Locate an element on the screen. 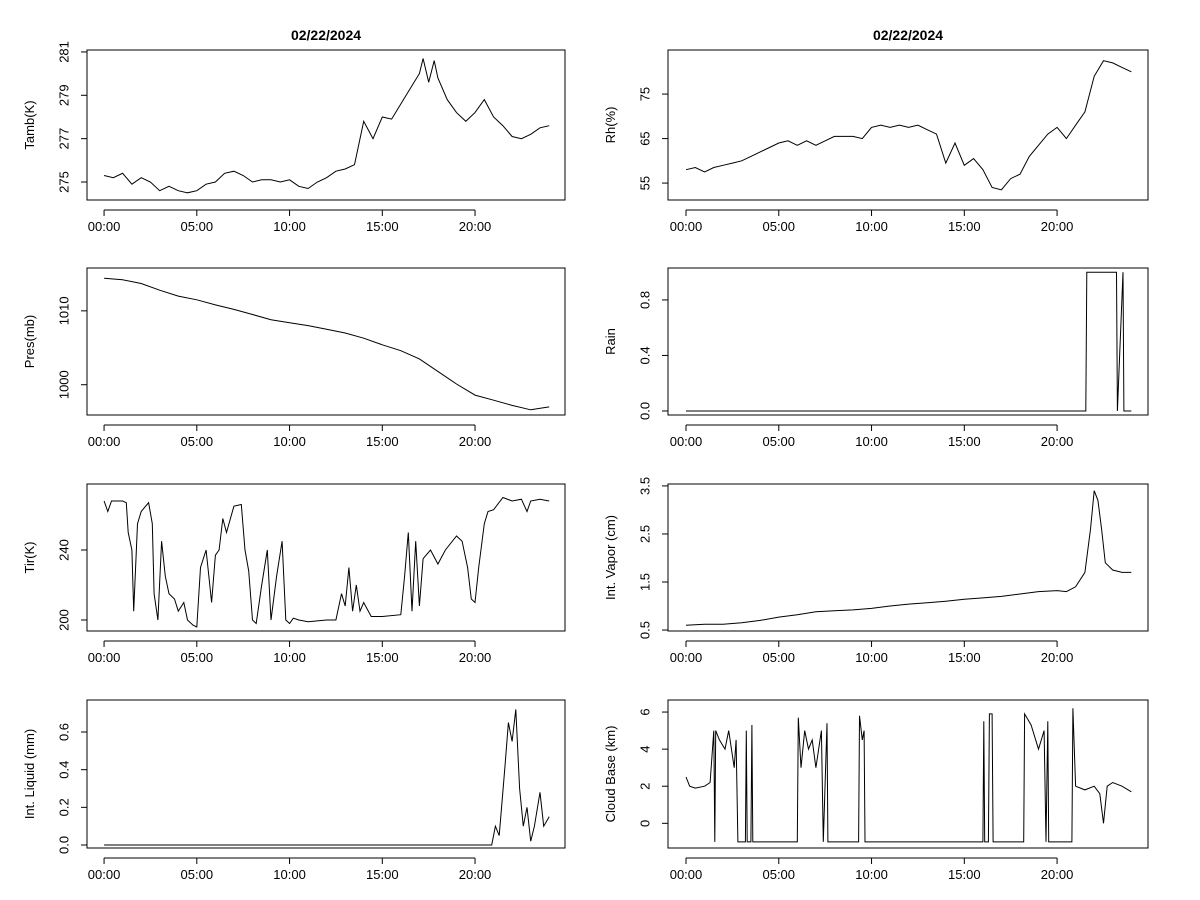 This screenshot has width=1200, height=900. y-tick-label: 1000 is located at coordinates (63, 384).